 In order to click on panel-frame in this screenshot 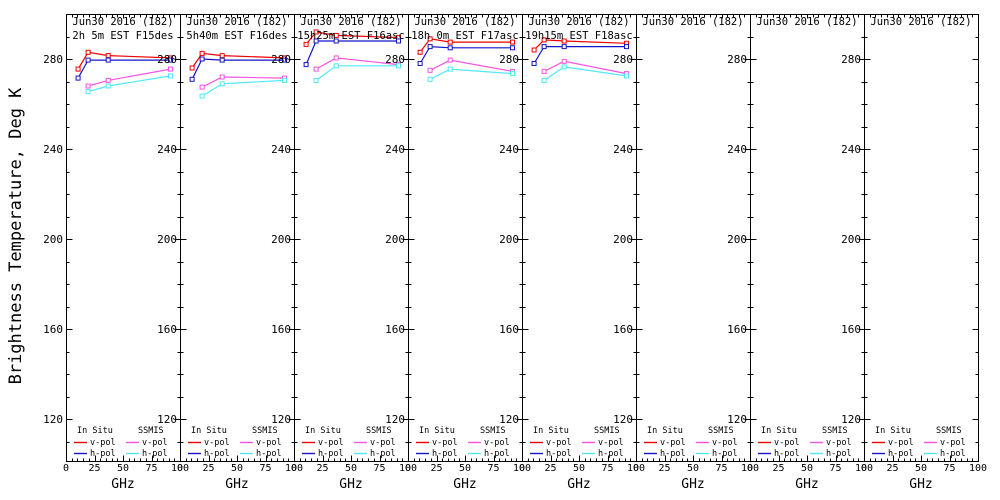, I will do `click(921, 238)`.